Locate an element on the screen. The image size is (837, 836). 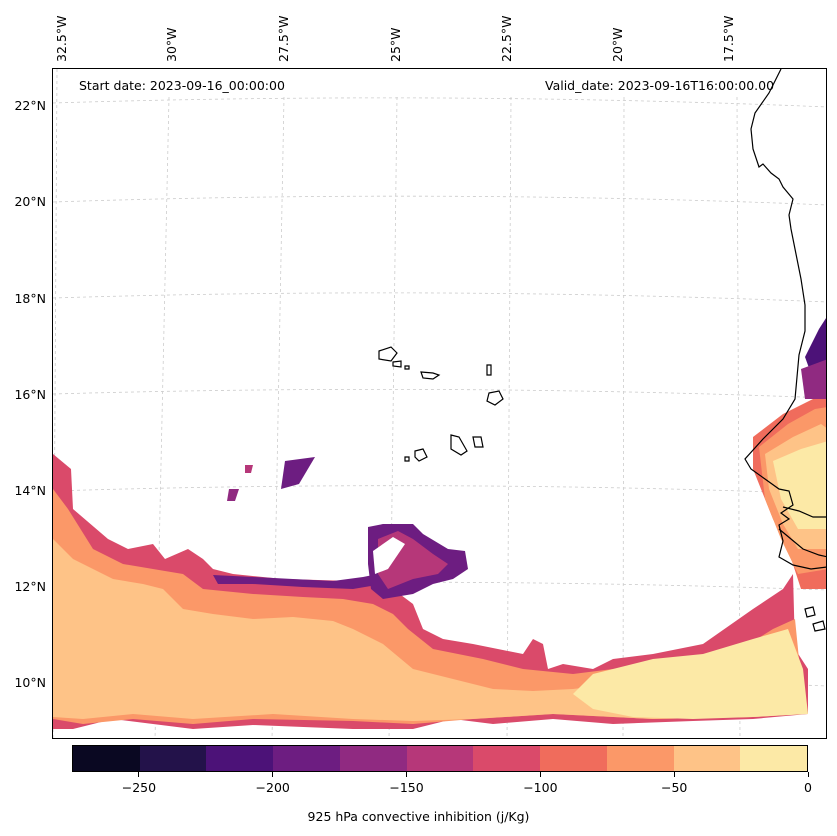
colorbar-tick-label: −250 is located at coordinates (139, 787).